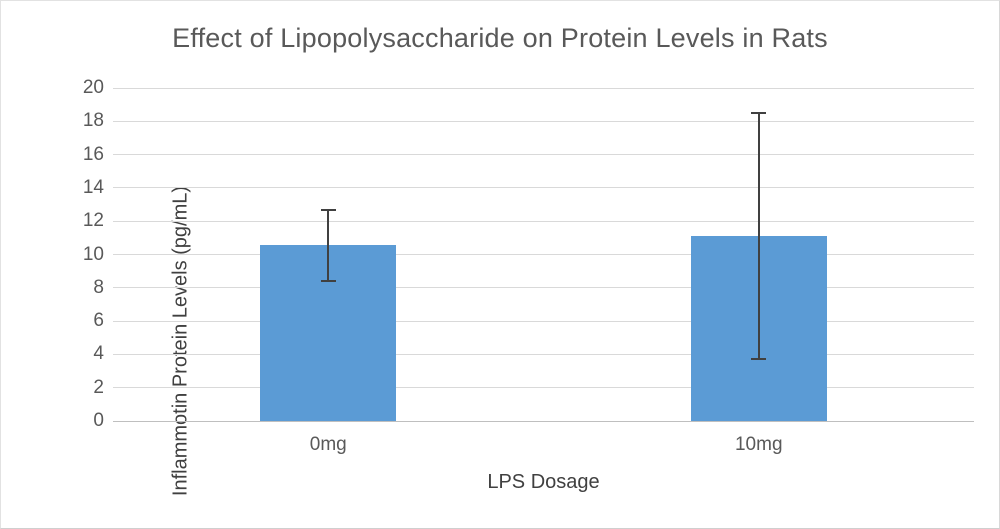 This screenshot has height=529, width=1000. What do you see at coordinates (758, 444) in the screenshot?
I see `x-tick-label: 10mg` at bounding box center [758, 444].